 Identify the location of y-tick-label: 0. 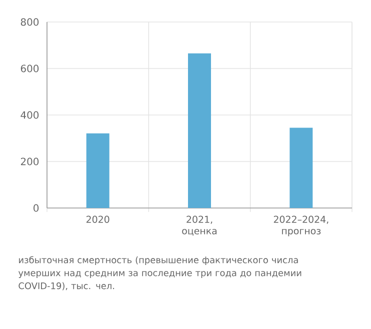
(36, 208).